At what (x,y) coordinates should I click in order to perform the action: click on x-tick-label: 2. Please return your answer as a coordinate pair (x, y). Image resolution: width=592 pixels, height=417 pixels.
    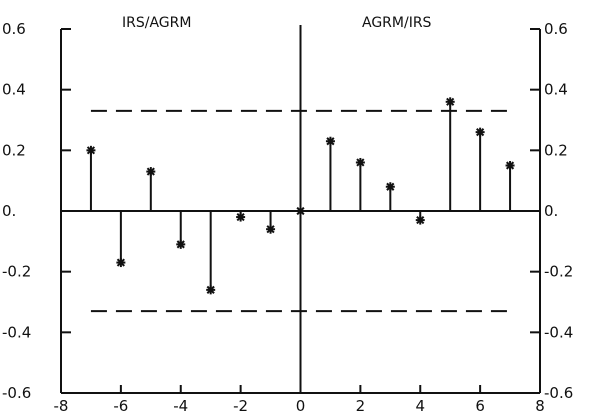
    Looking at the image, I should click on (361, 406).